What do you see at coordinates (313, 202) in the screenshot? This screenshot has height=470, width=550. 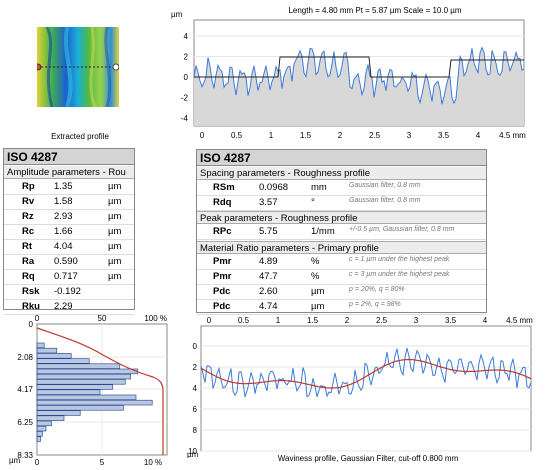 I see `parameter-unit: °` at bounding box center [313, 202].